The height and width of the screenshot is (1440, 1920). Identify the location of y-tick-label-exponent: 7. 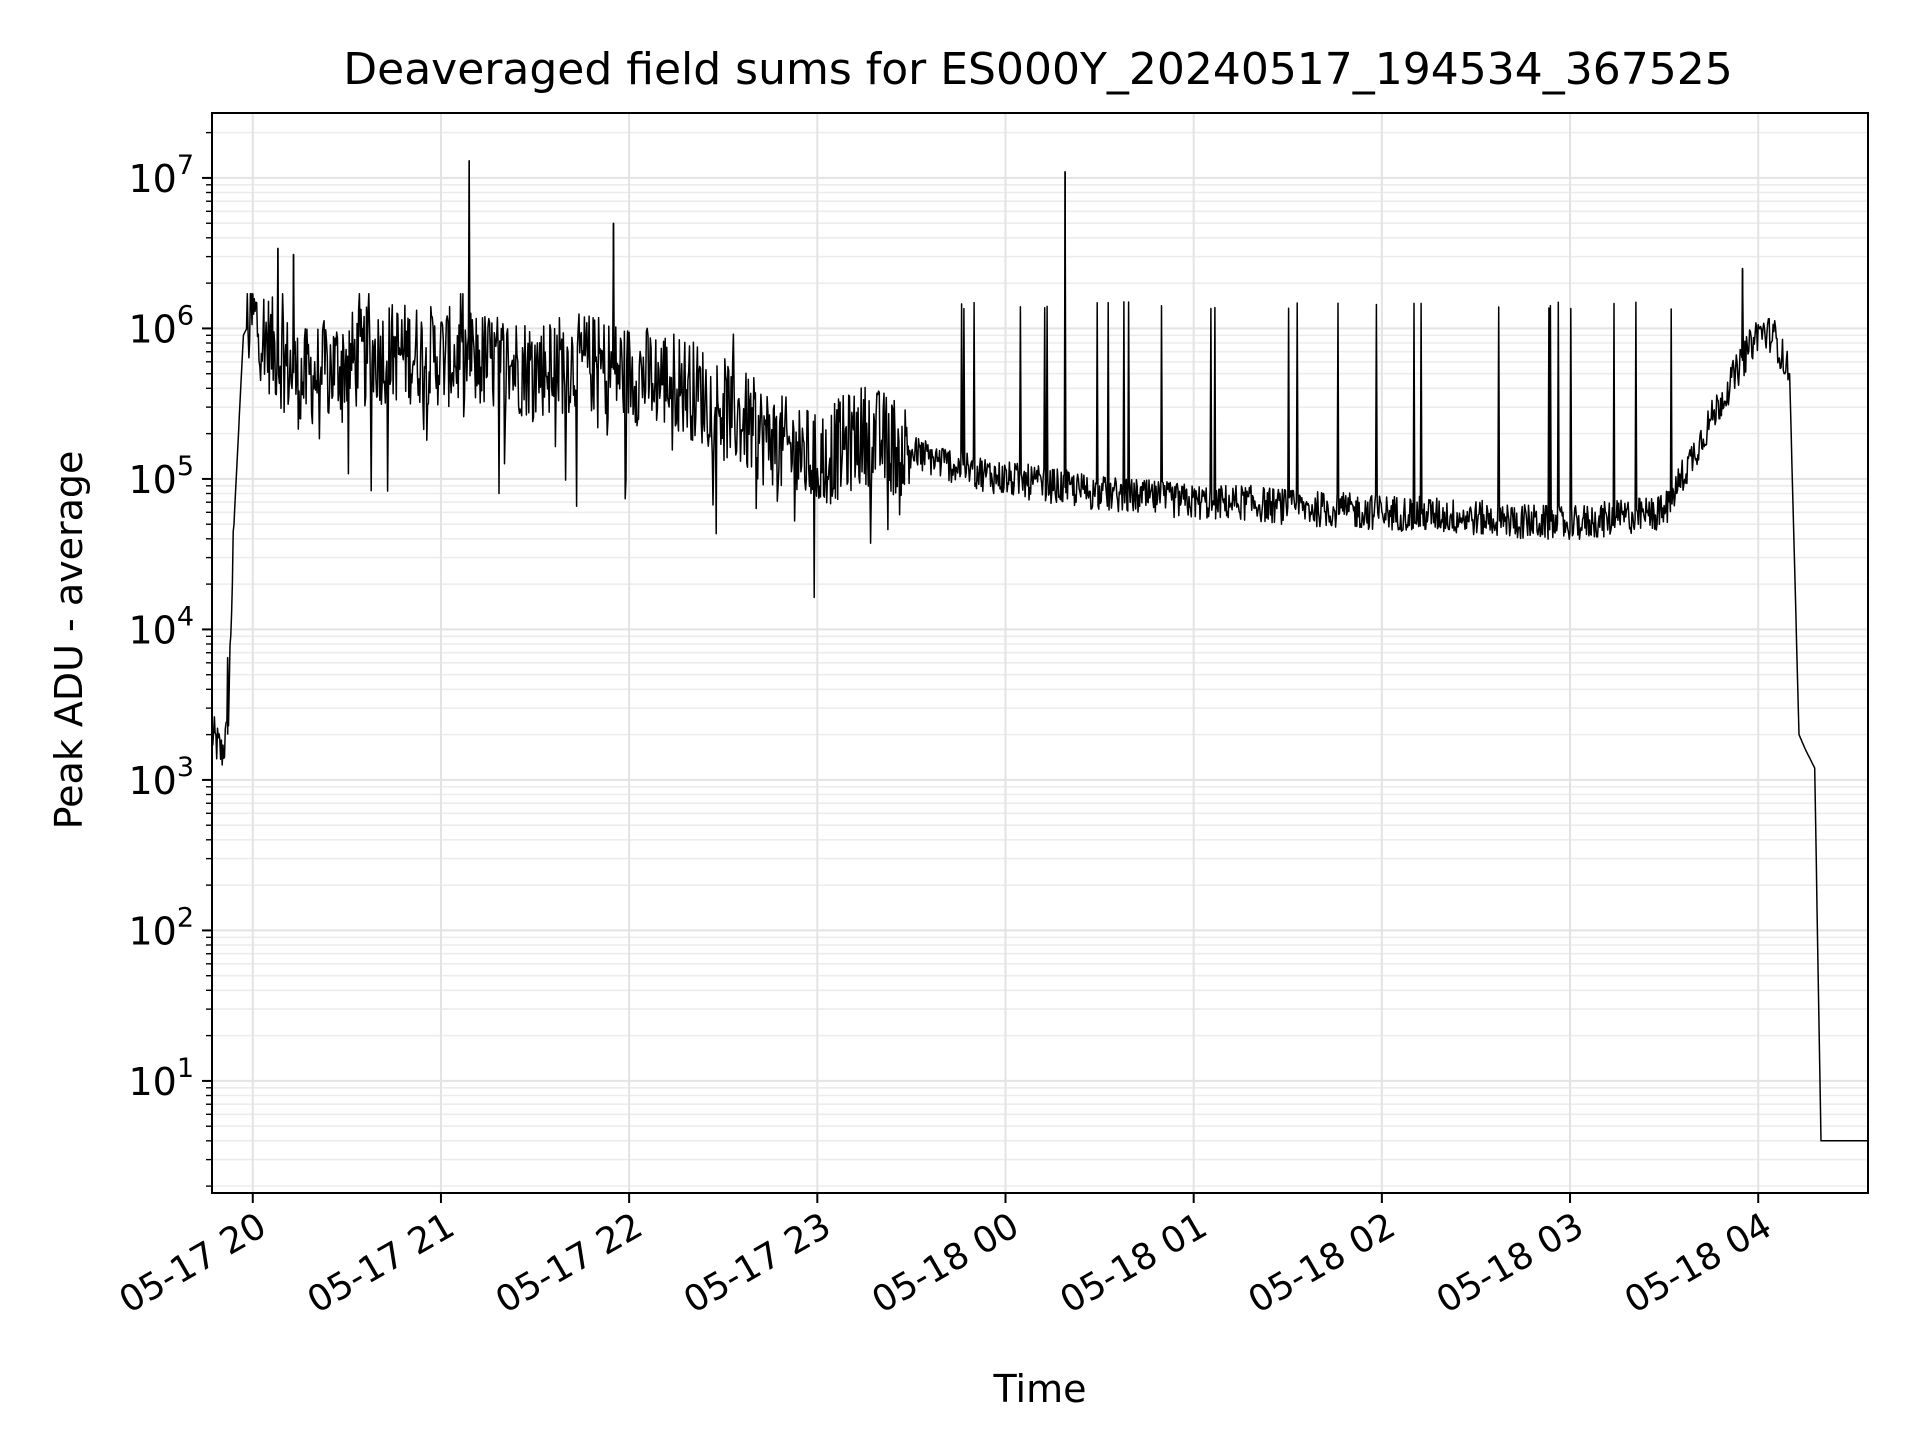
(185, 165).